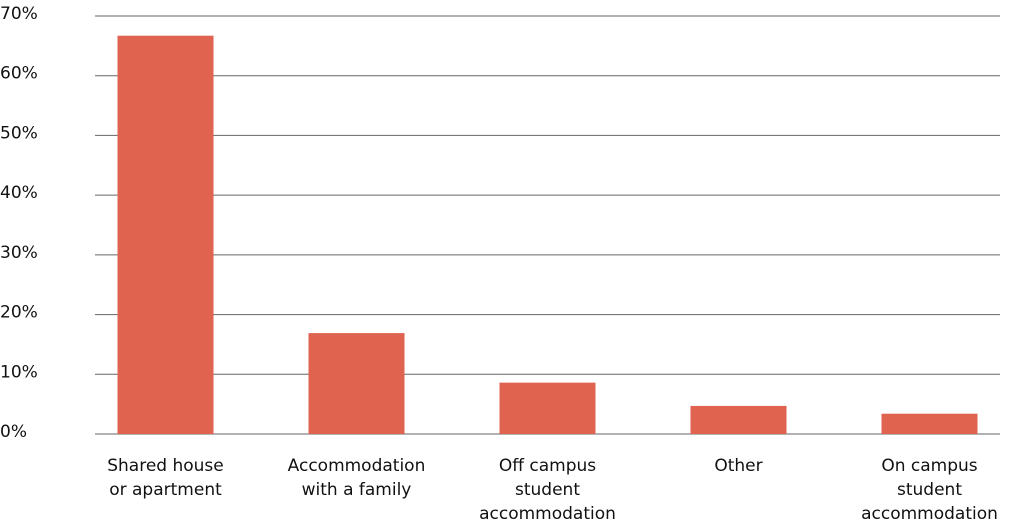 Image resolution: width=1010 pixels, height=524 pixels. What do you see at coordinates (19, 372) in the screenshot?
I see `y-tick-label: 10%` at bounding box center [19, 372].